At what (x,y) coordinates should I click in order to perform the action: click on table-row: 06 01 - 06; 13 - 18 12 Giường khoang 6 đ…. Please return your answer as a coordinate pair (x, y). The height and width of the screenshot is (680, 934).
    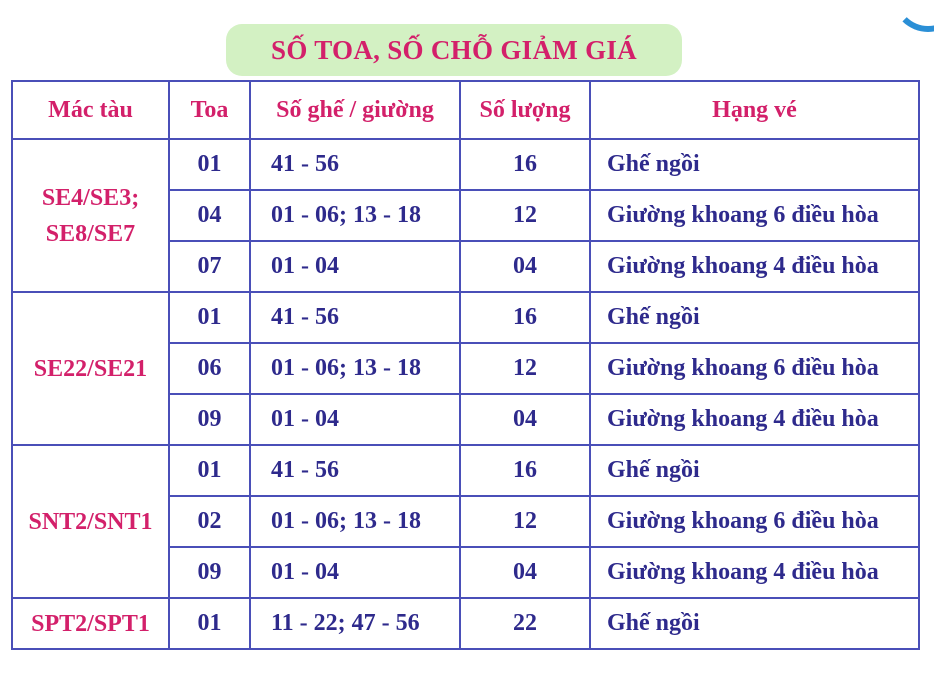
    Looking at the image, I should click on (466, 368).